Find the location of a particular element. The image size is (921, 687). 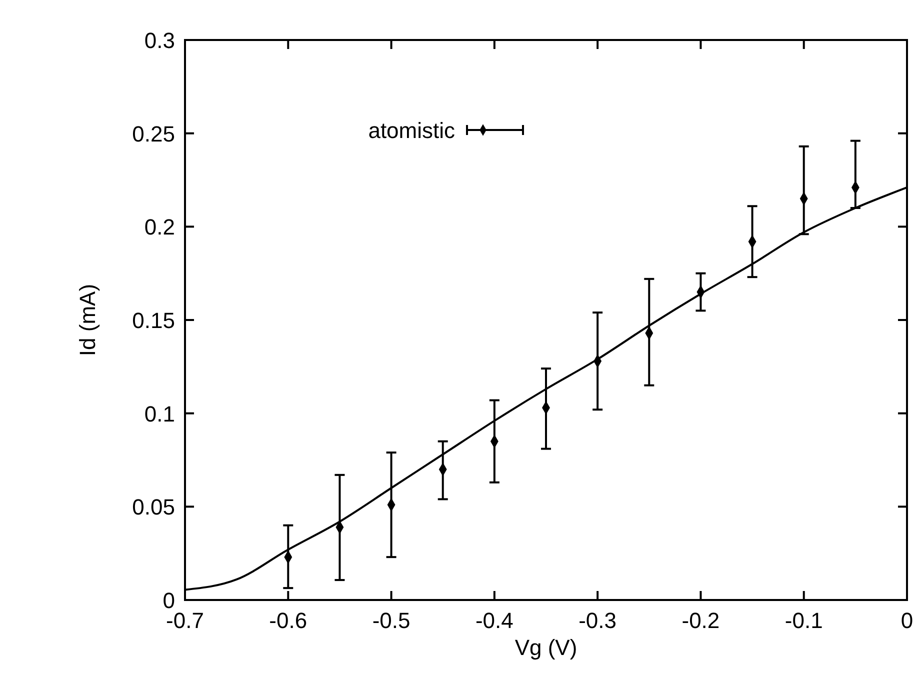

x-tick-label: -0.4 is located at coordinates (494, 620).